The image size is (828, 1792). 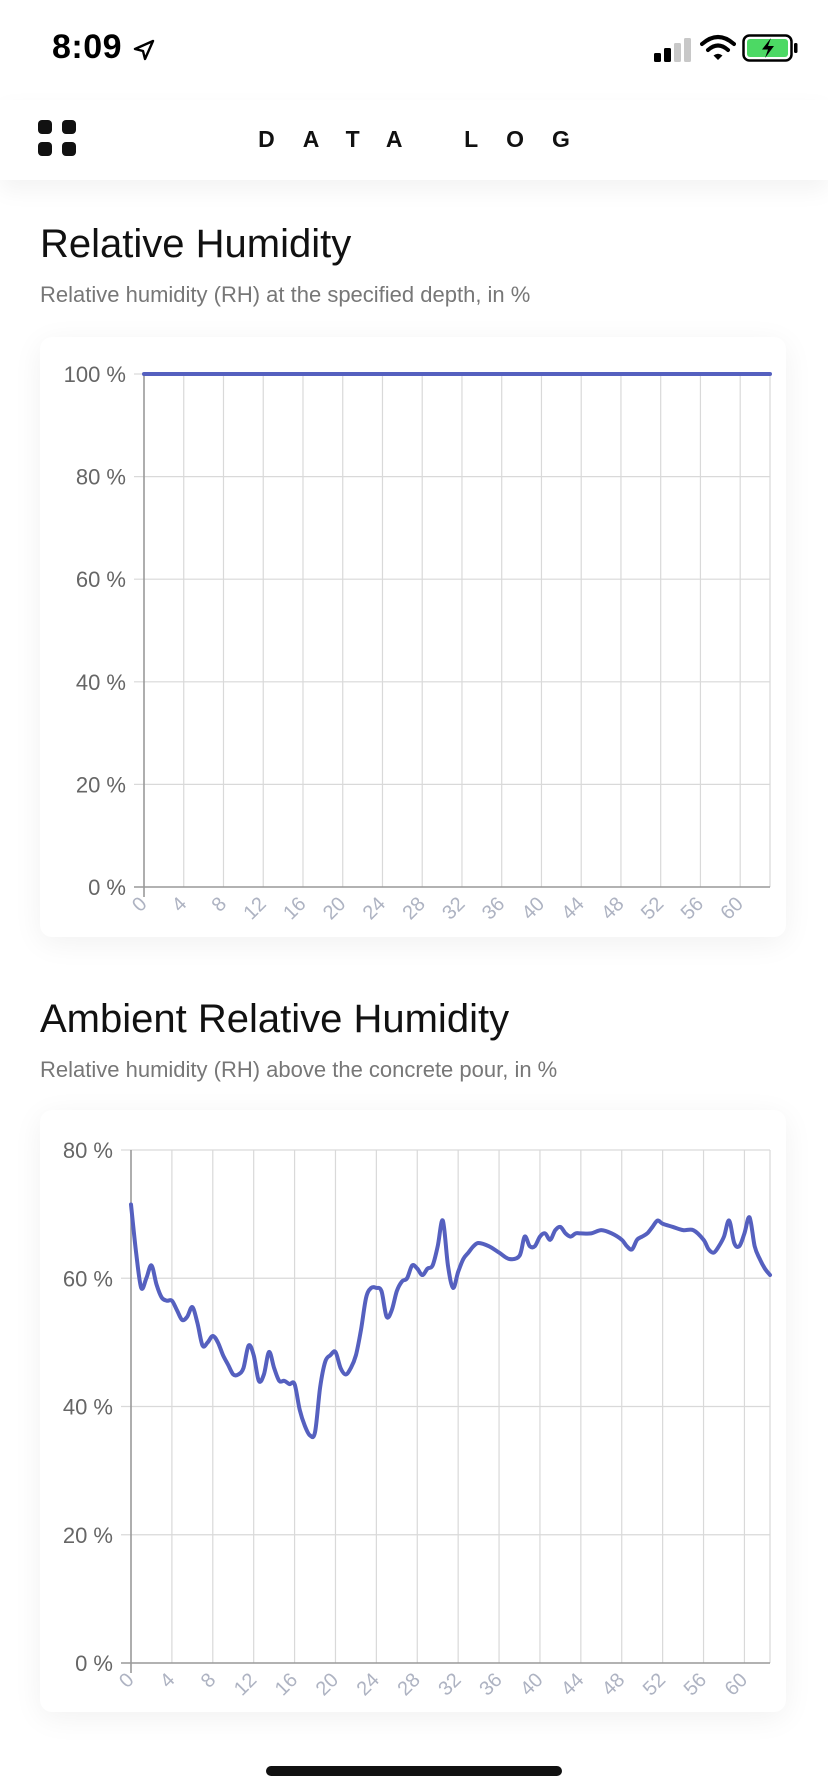 What do you see at coordinates (770, 48) in the screenshot?
I see `battery-charging-icon` at bounding box center [770, 48].